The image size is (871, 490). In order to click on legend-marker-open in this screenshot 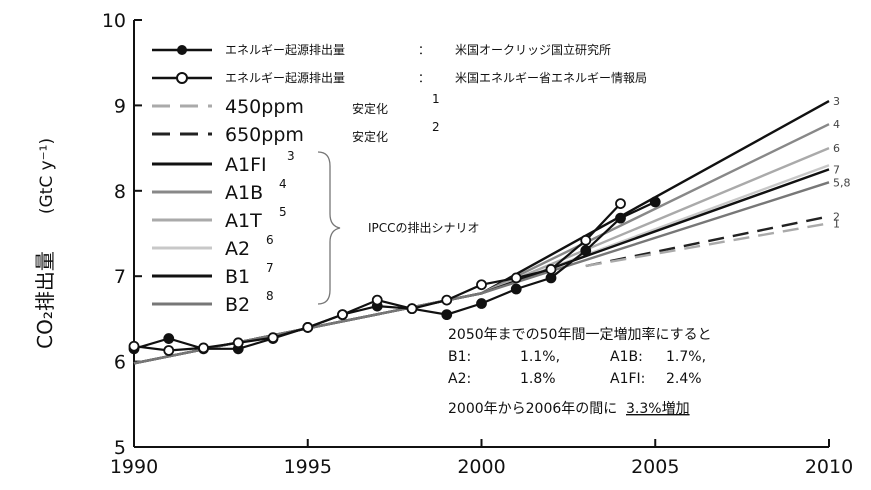, I will do `click(182, 78)`.